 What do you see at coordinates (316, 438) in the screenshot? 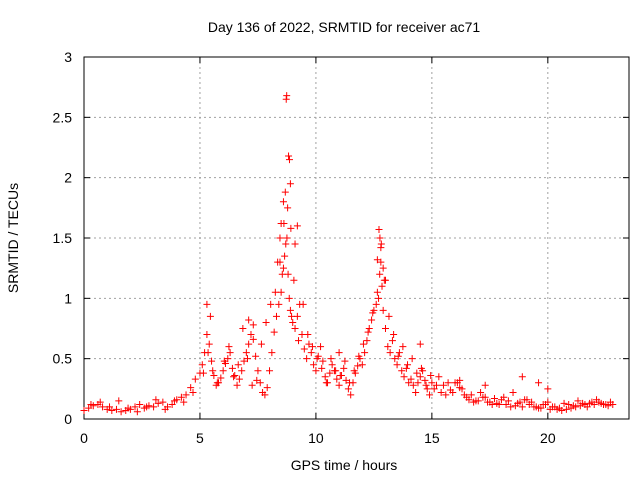
I see `x-tick-label: 10` at bounding box center [316, 438].